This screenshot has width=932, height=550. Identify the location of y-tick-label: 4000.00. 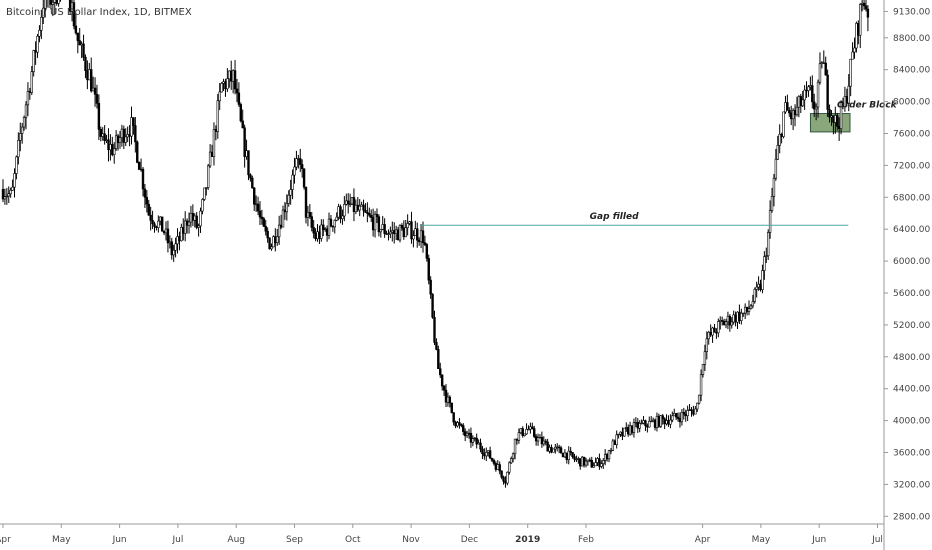
(911, 422).